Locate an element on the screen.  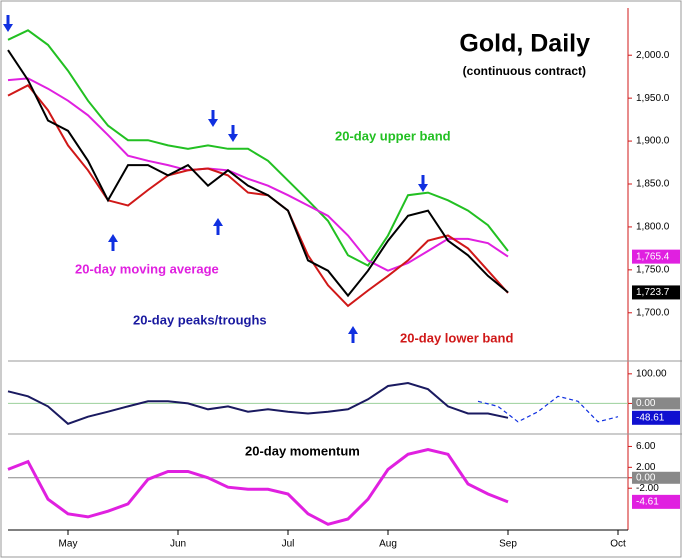
annotation: 20-day moving average is located at coordinates (147, 268).